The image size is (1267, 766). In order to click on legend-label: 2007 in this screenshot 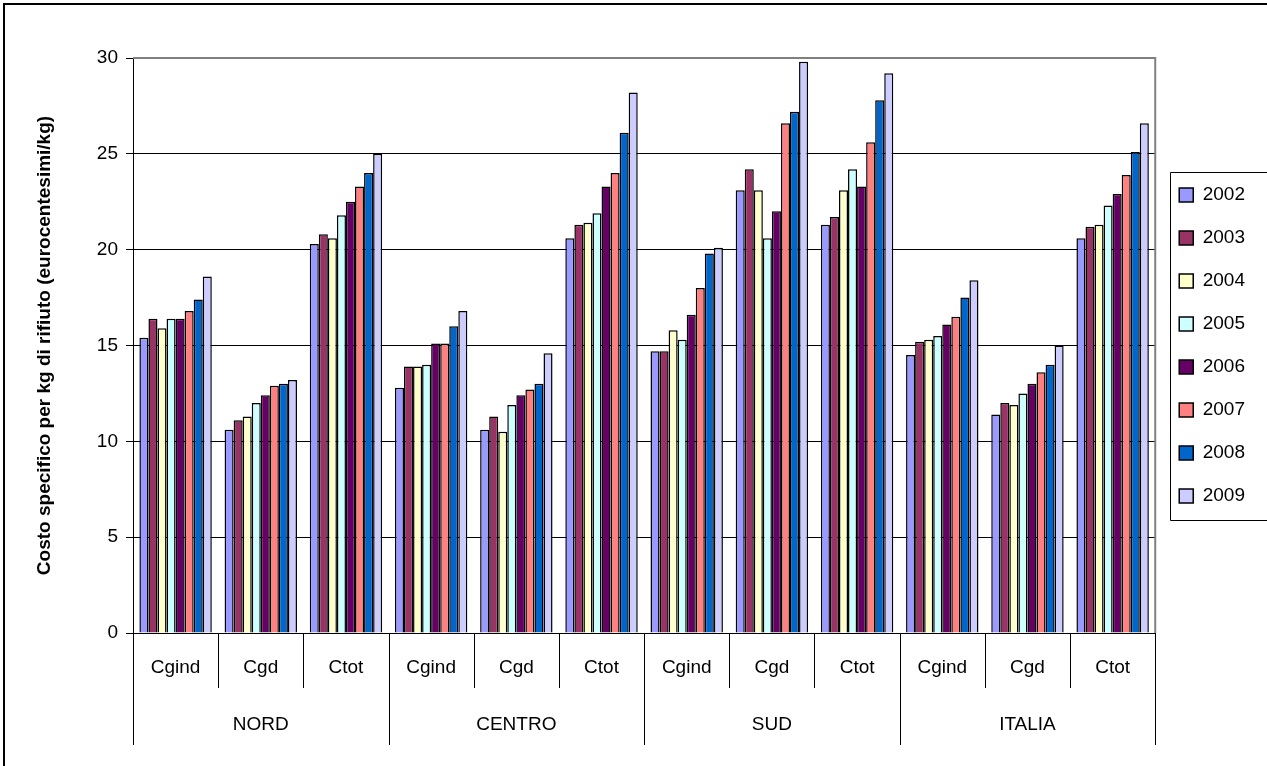, I will do `click(1224, 409)`.